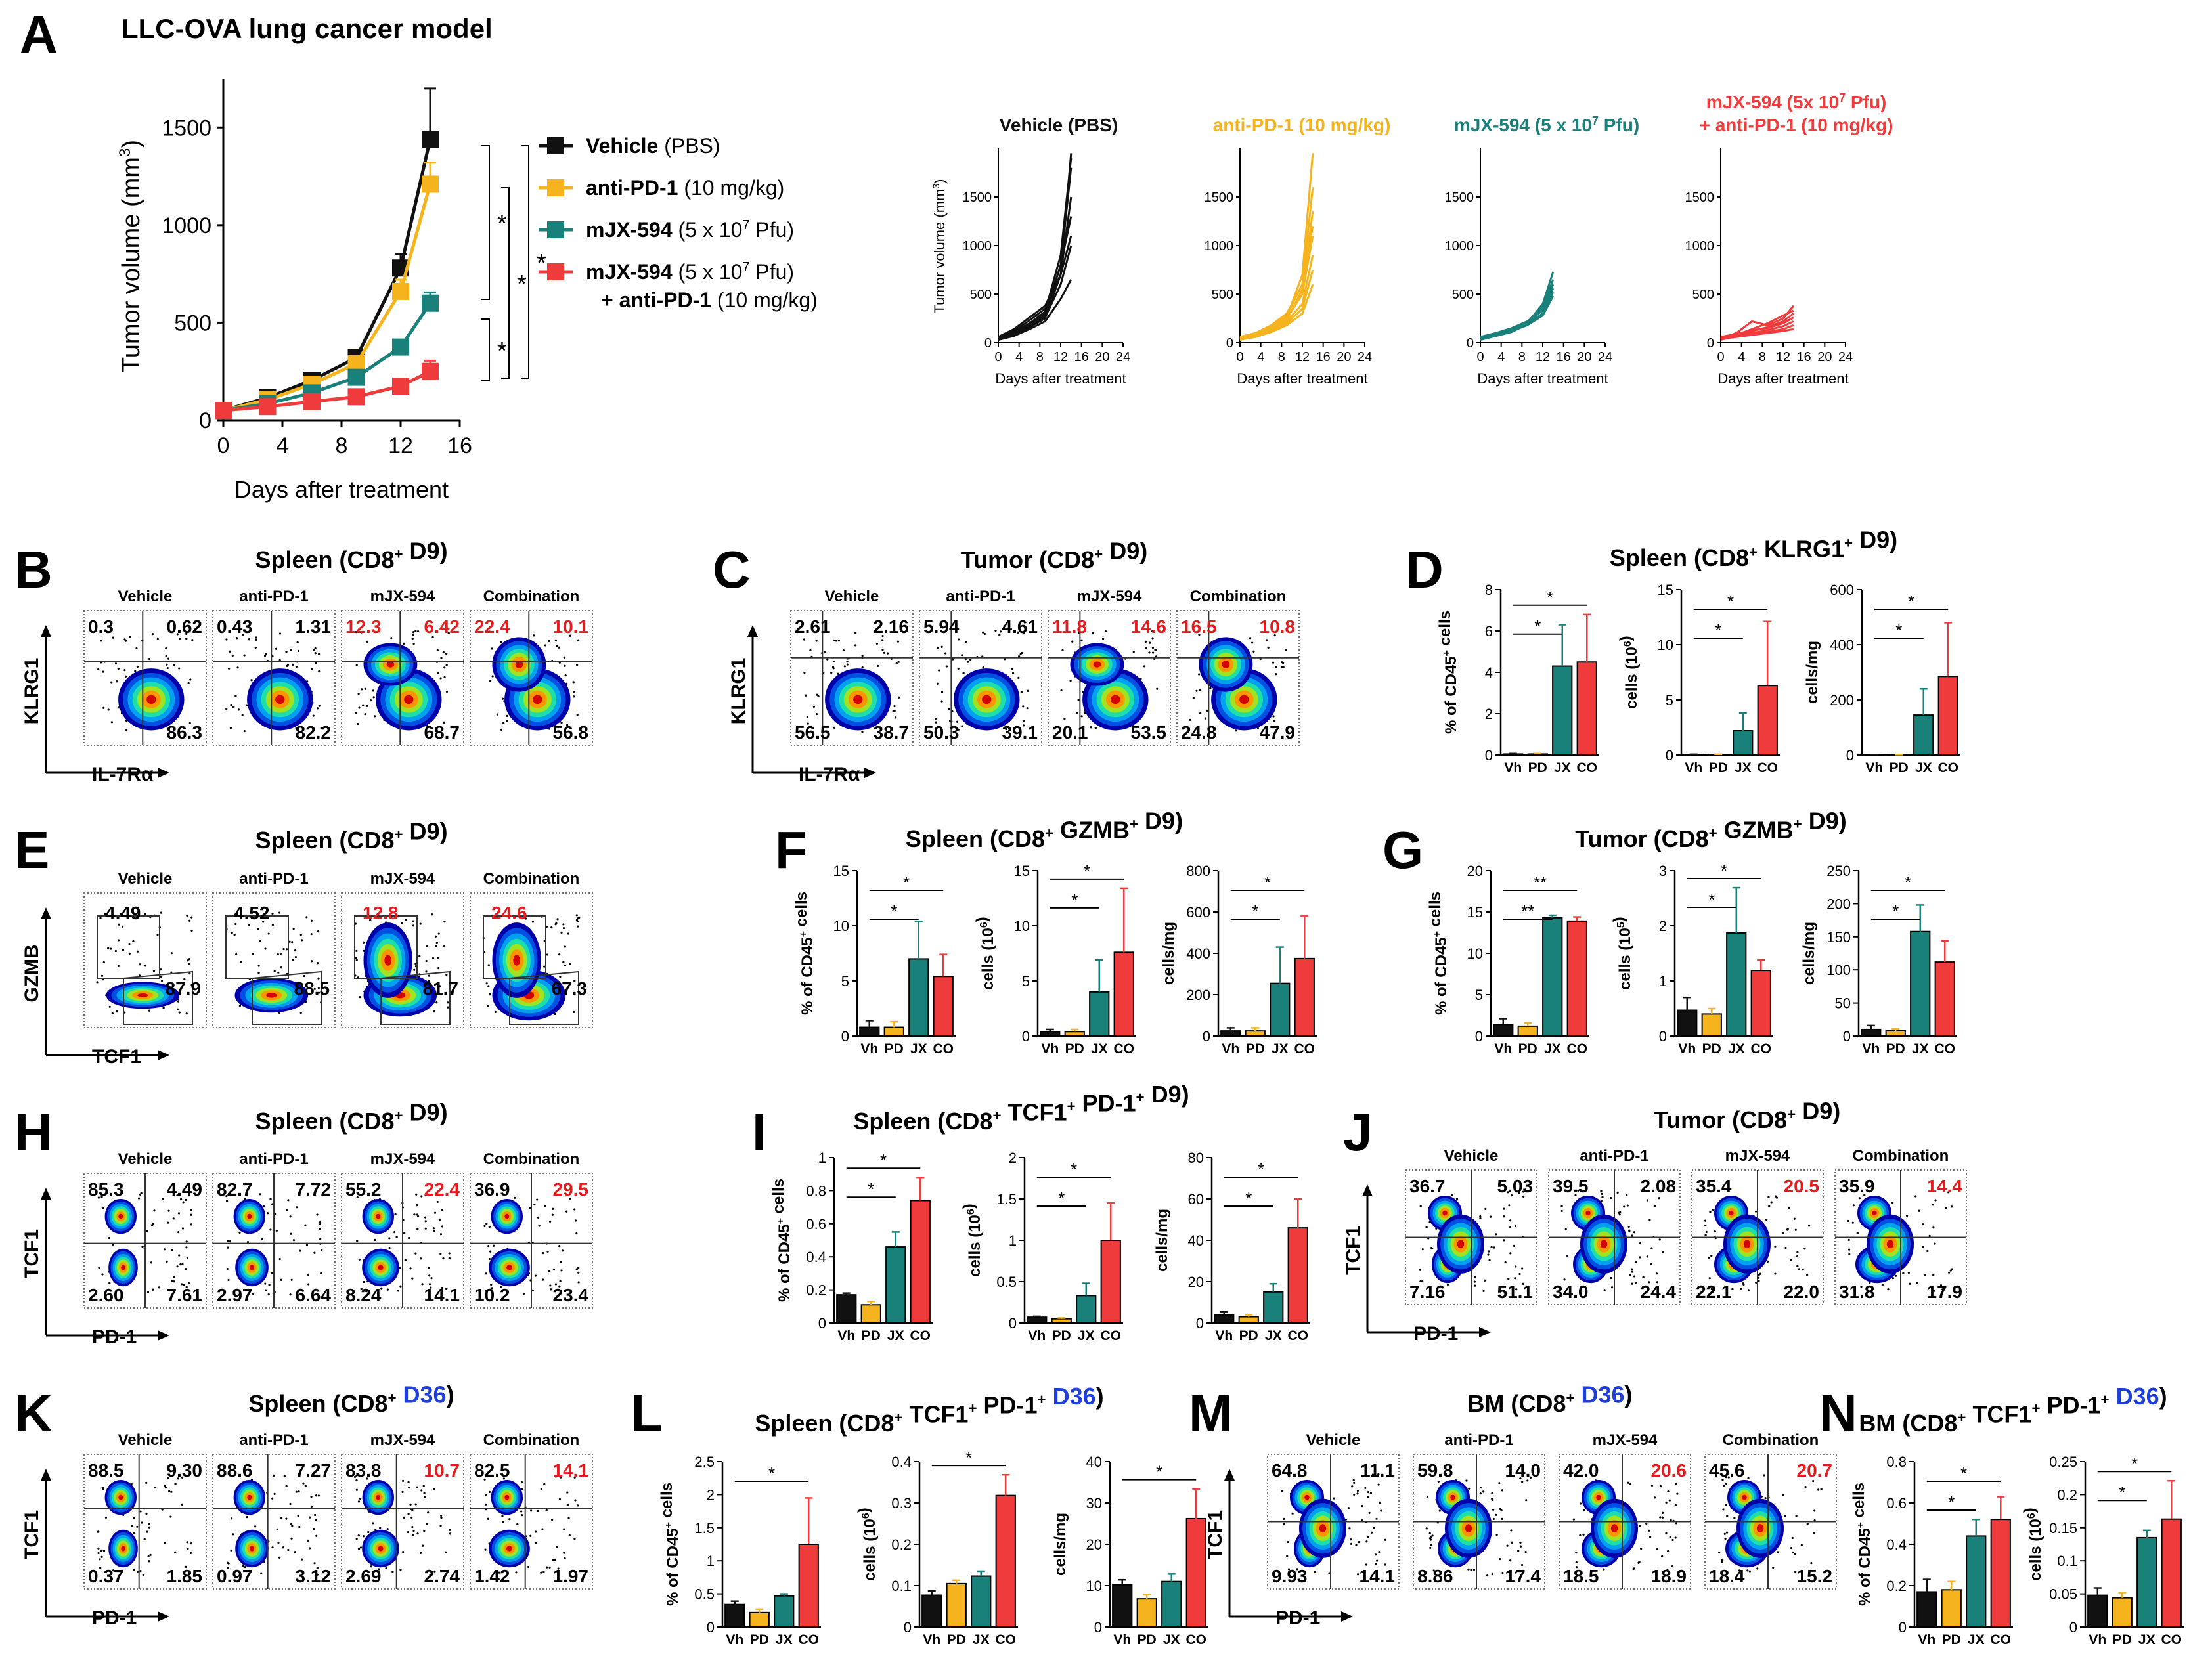 The width and height of the screenshot is (2212, 1671). What do you see at coordinates (31, 850) in the screenshot?
I see `panel-letter: E` at bounding box center [31, 850].